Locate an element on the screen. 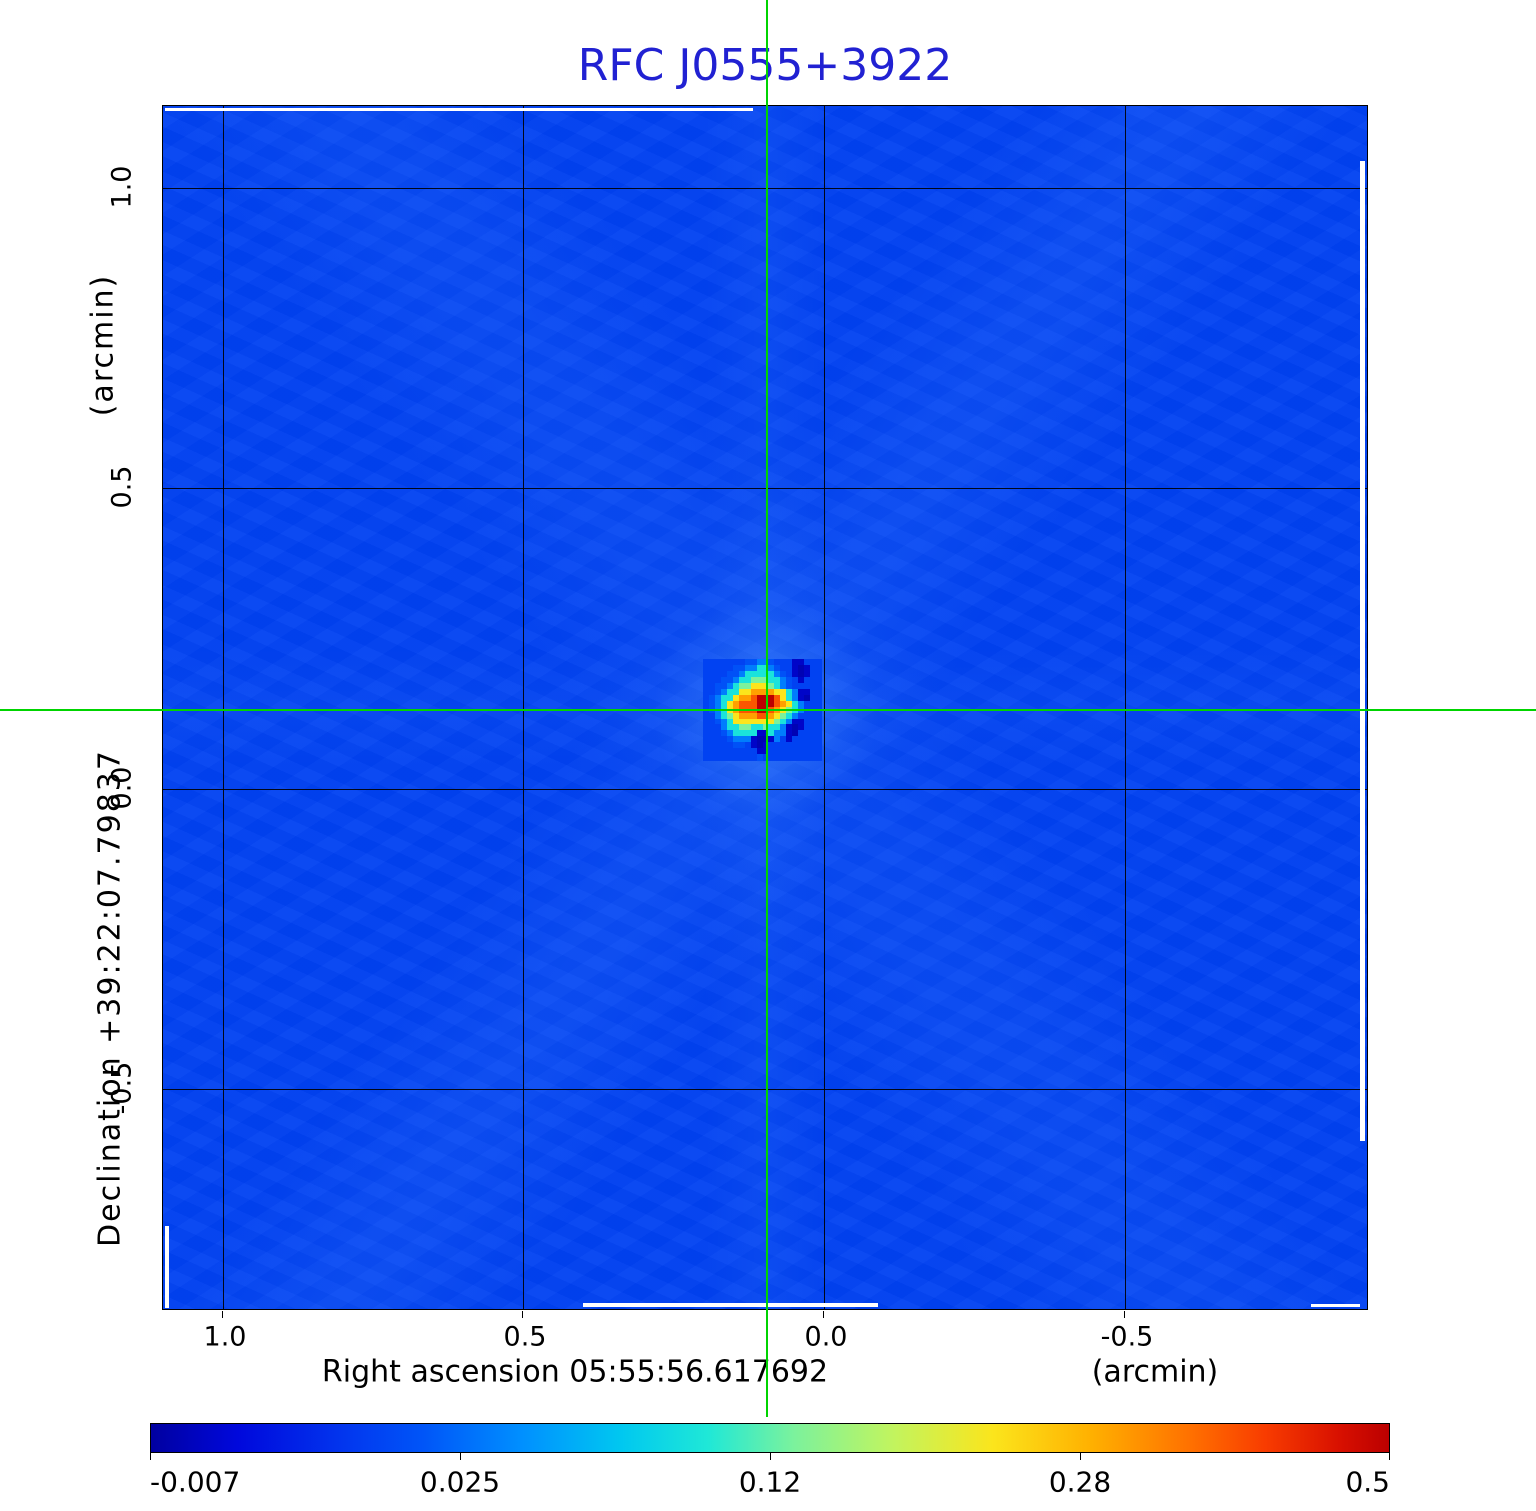 Image resolution: width=1536 pixels, height=1511 pixels. colorbar-label-max: 0.5 is located at coordinates (1367, 1482).